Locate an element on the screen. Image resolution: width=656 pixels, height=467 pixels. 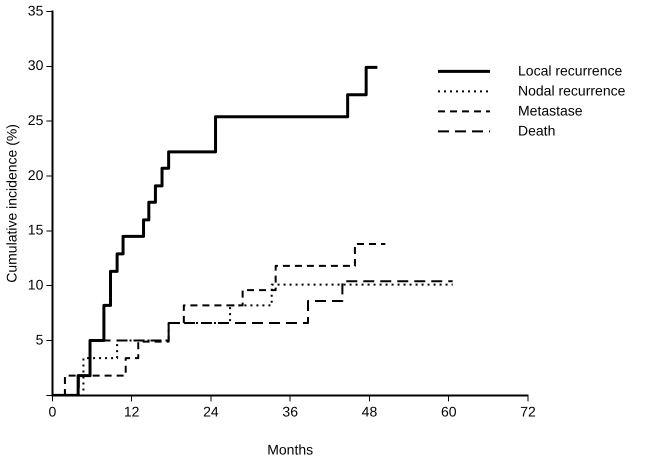
y-axis-title: Cumulative incidence (%) is located at coordinates (11, 203).